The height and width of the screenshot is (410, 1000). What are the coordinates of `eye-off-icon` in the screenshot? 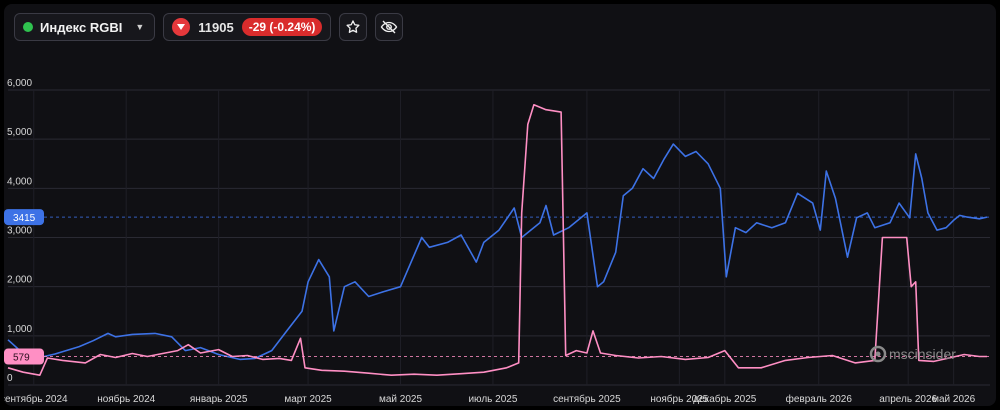 It's located at (389, 27).